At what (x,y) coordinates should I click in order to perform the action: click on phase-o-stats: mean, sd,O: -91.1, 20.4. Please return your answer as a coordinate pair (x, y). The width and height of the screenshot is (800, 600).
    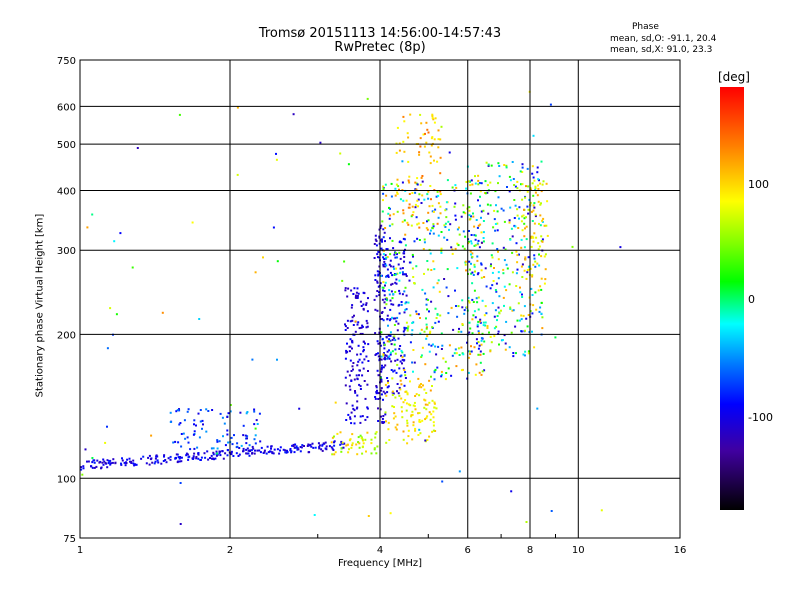
    Looking at the image, I should click on (663, 39).